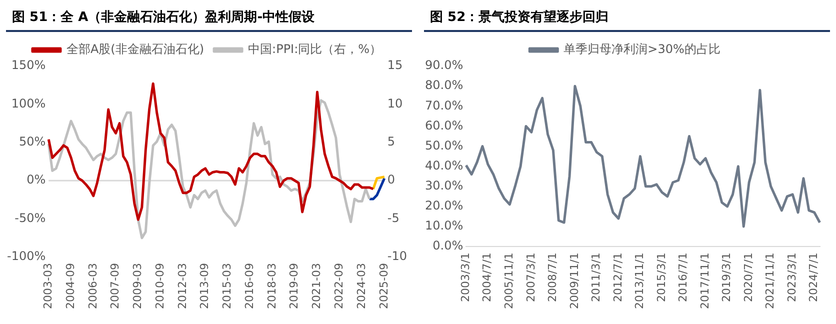 The image size is (836, 324). Describe the element at coordinates (661, 277) in the screenshot. I see `x-tick-label: 2015/3/1` at that location.